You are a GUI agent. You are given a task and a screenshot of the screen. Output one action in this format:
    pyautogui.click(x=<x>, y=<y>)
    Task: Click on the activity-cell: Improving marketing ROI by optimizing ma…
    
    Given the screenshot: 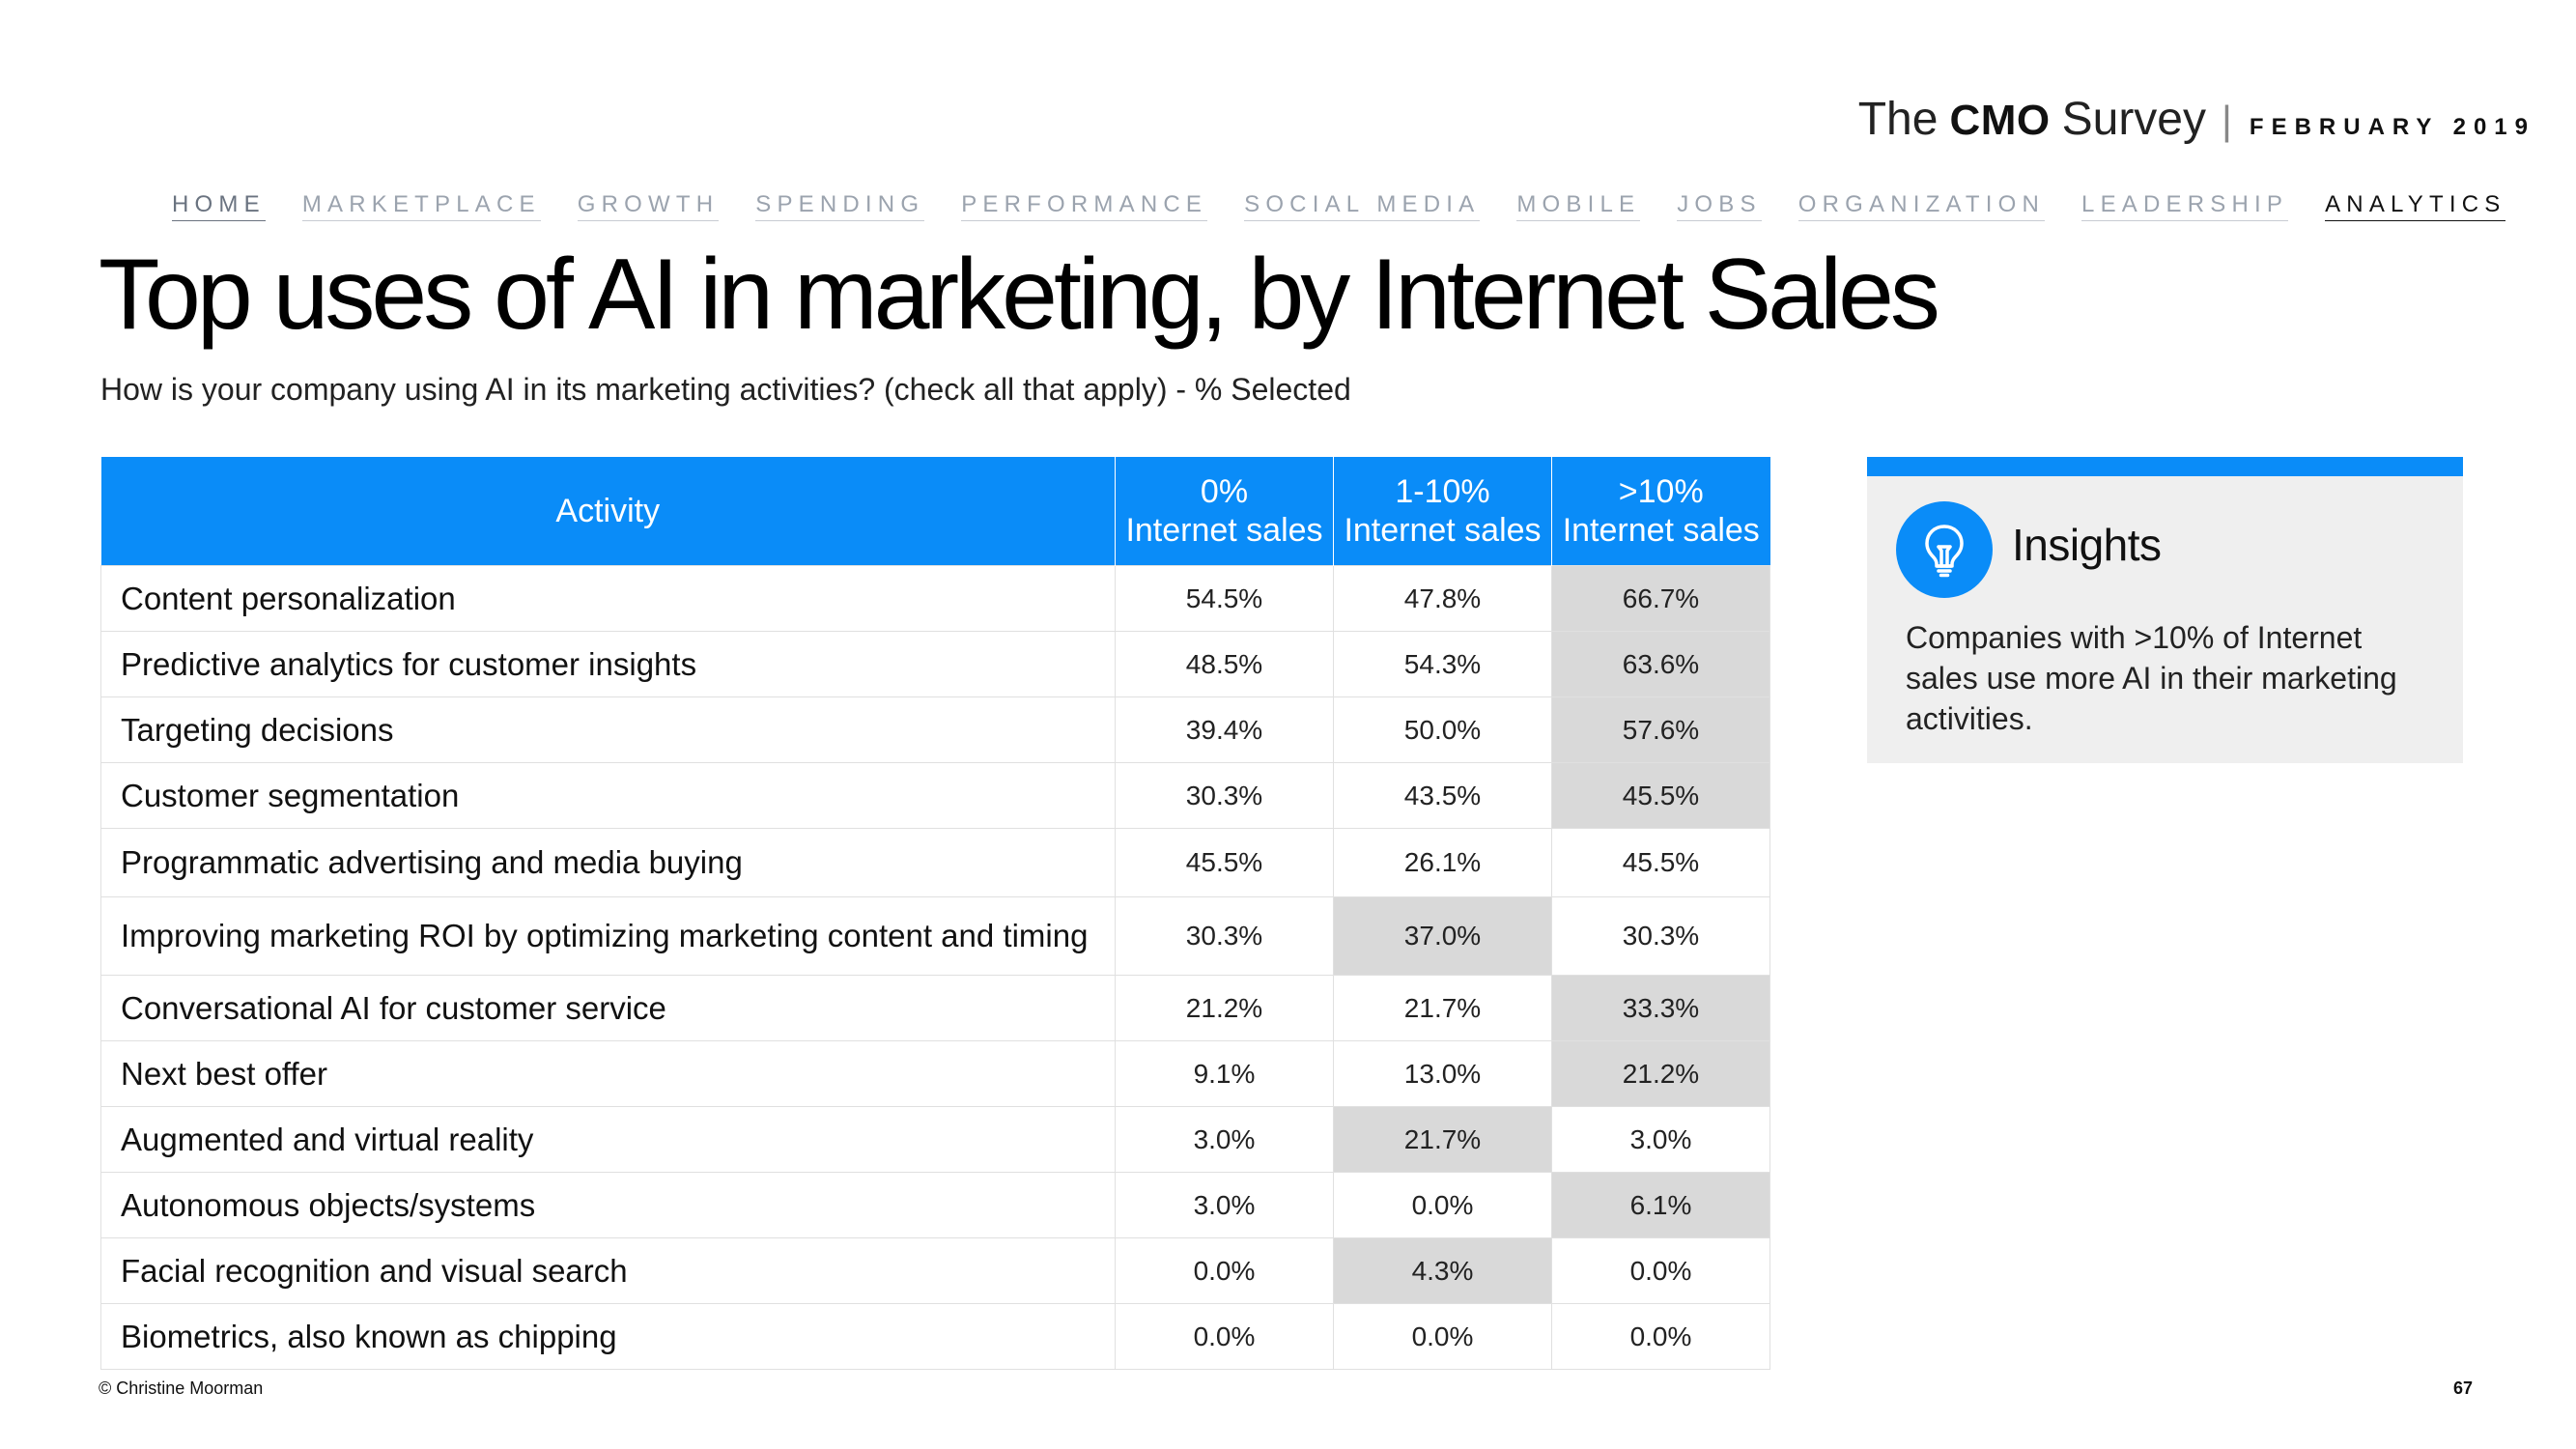 What is the action you would take?
    pyautogui.click(x=608, y=936)
    